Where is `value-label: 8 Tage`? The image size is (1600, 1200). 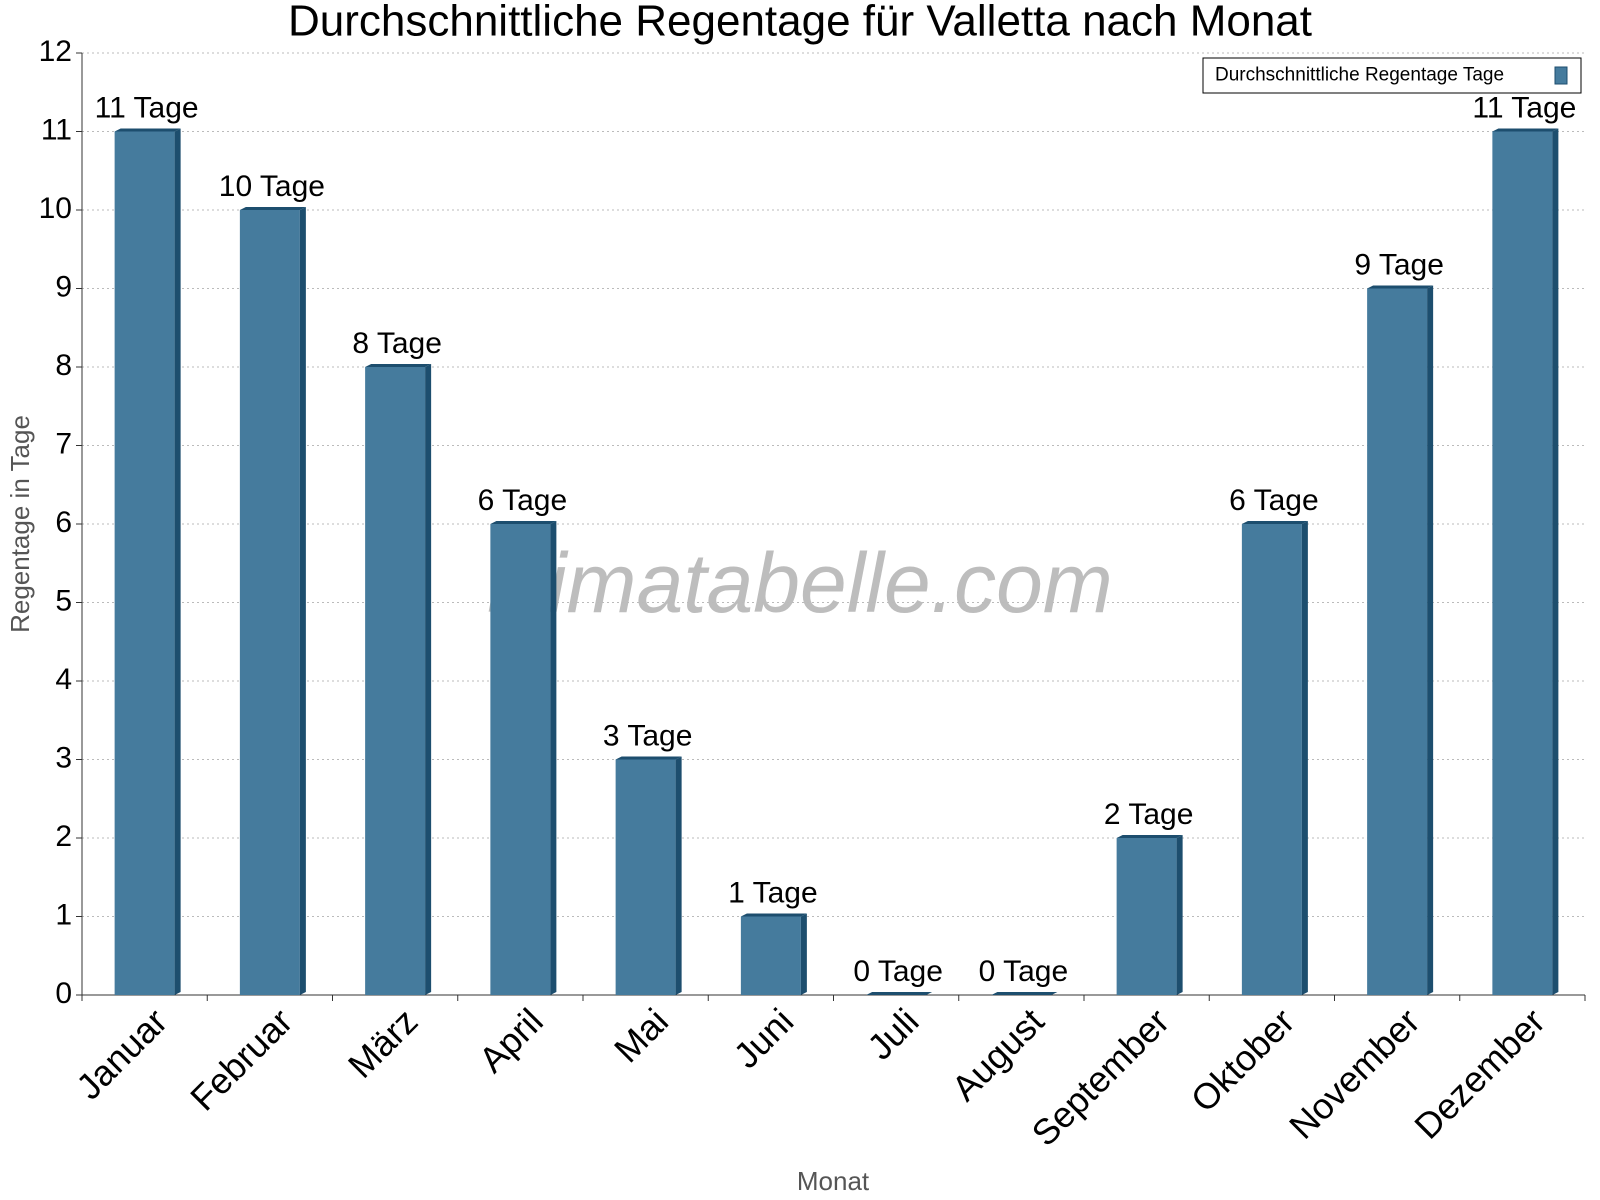
value-label: 8 Tage is located at coordinates (397, 343).